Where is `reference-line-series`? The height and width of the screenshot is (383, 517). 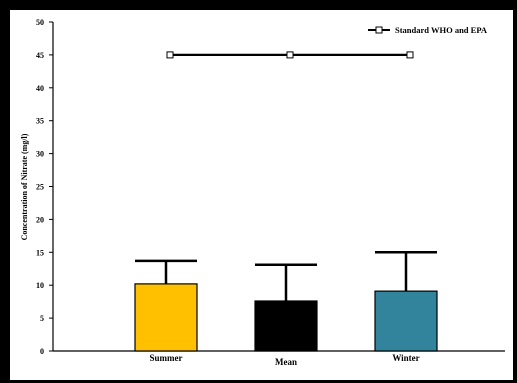 reference-line-series is located at coordinates (290, 55).